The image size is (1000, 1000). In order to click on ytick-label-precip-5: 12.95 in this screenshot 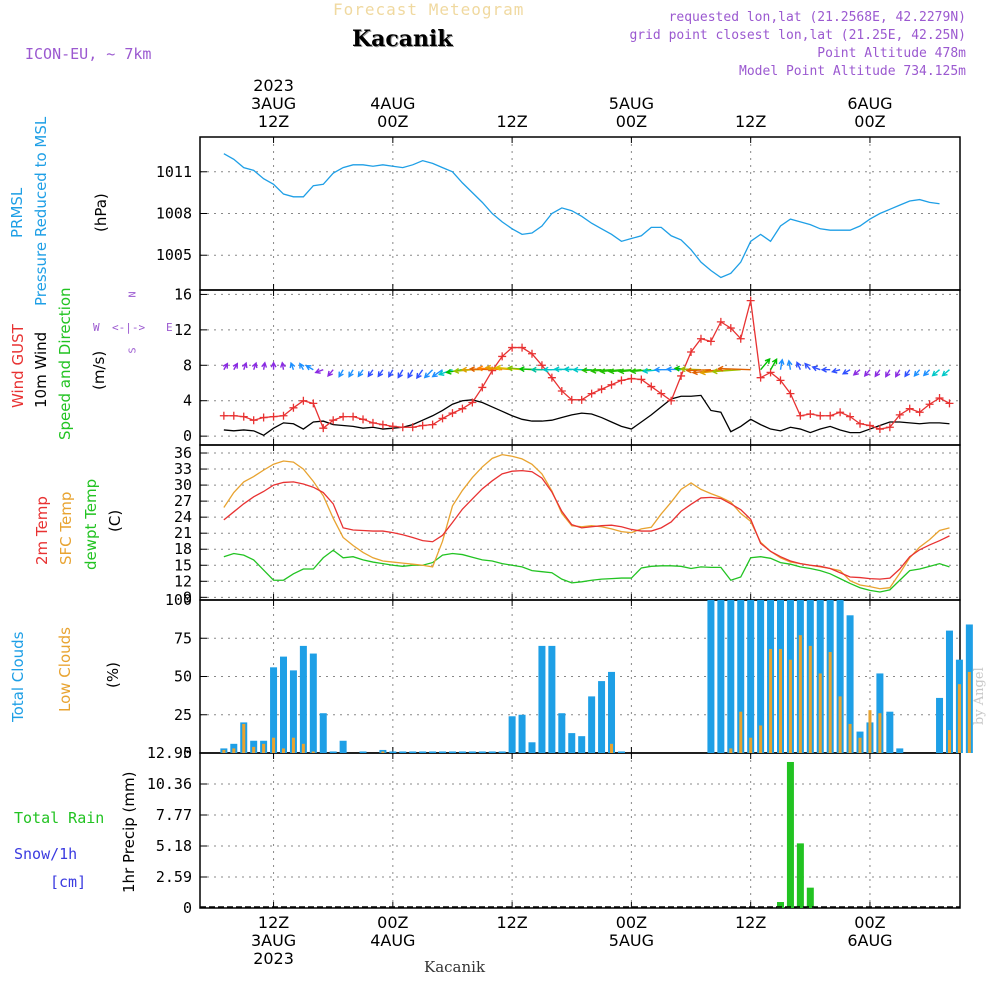, I will do `click(169, 753)`.